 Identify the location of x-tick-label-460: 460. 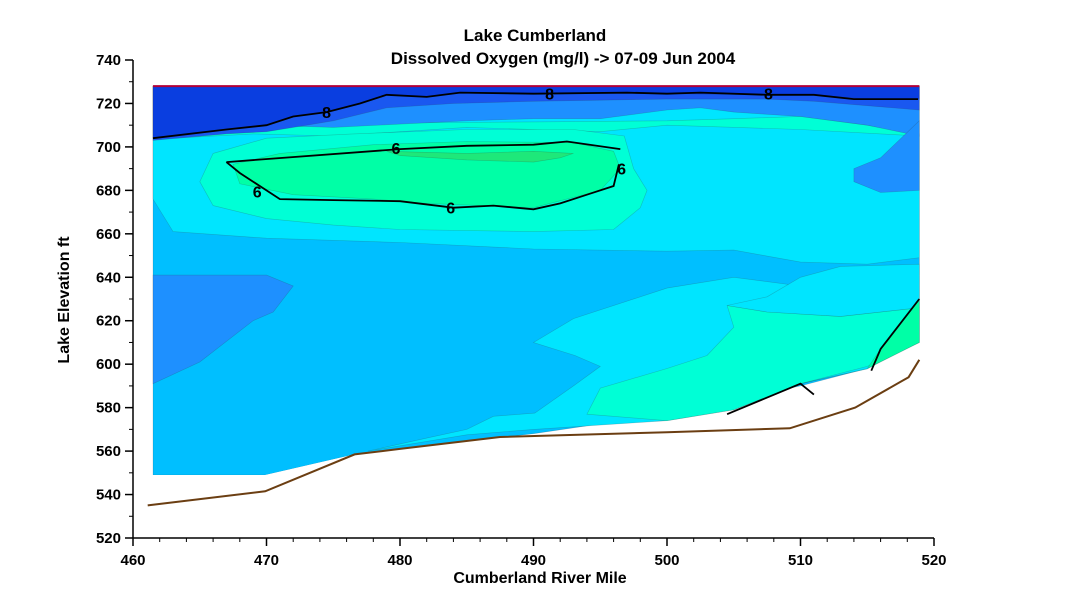
(132, 560).